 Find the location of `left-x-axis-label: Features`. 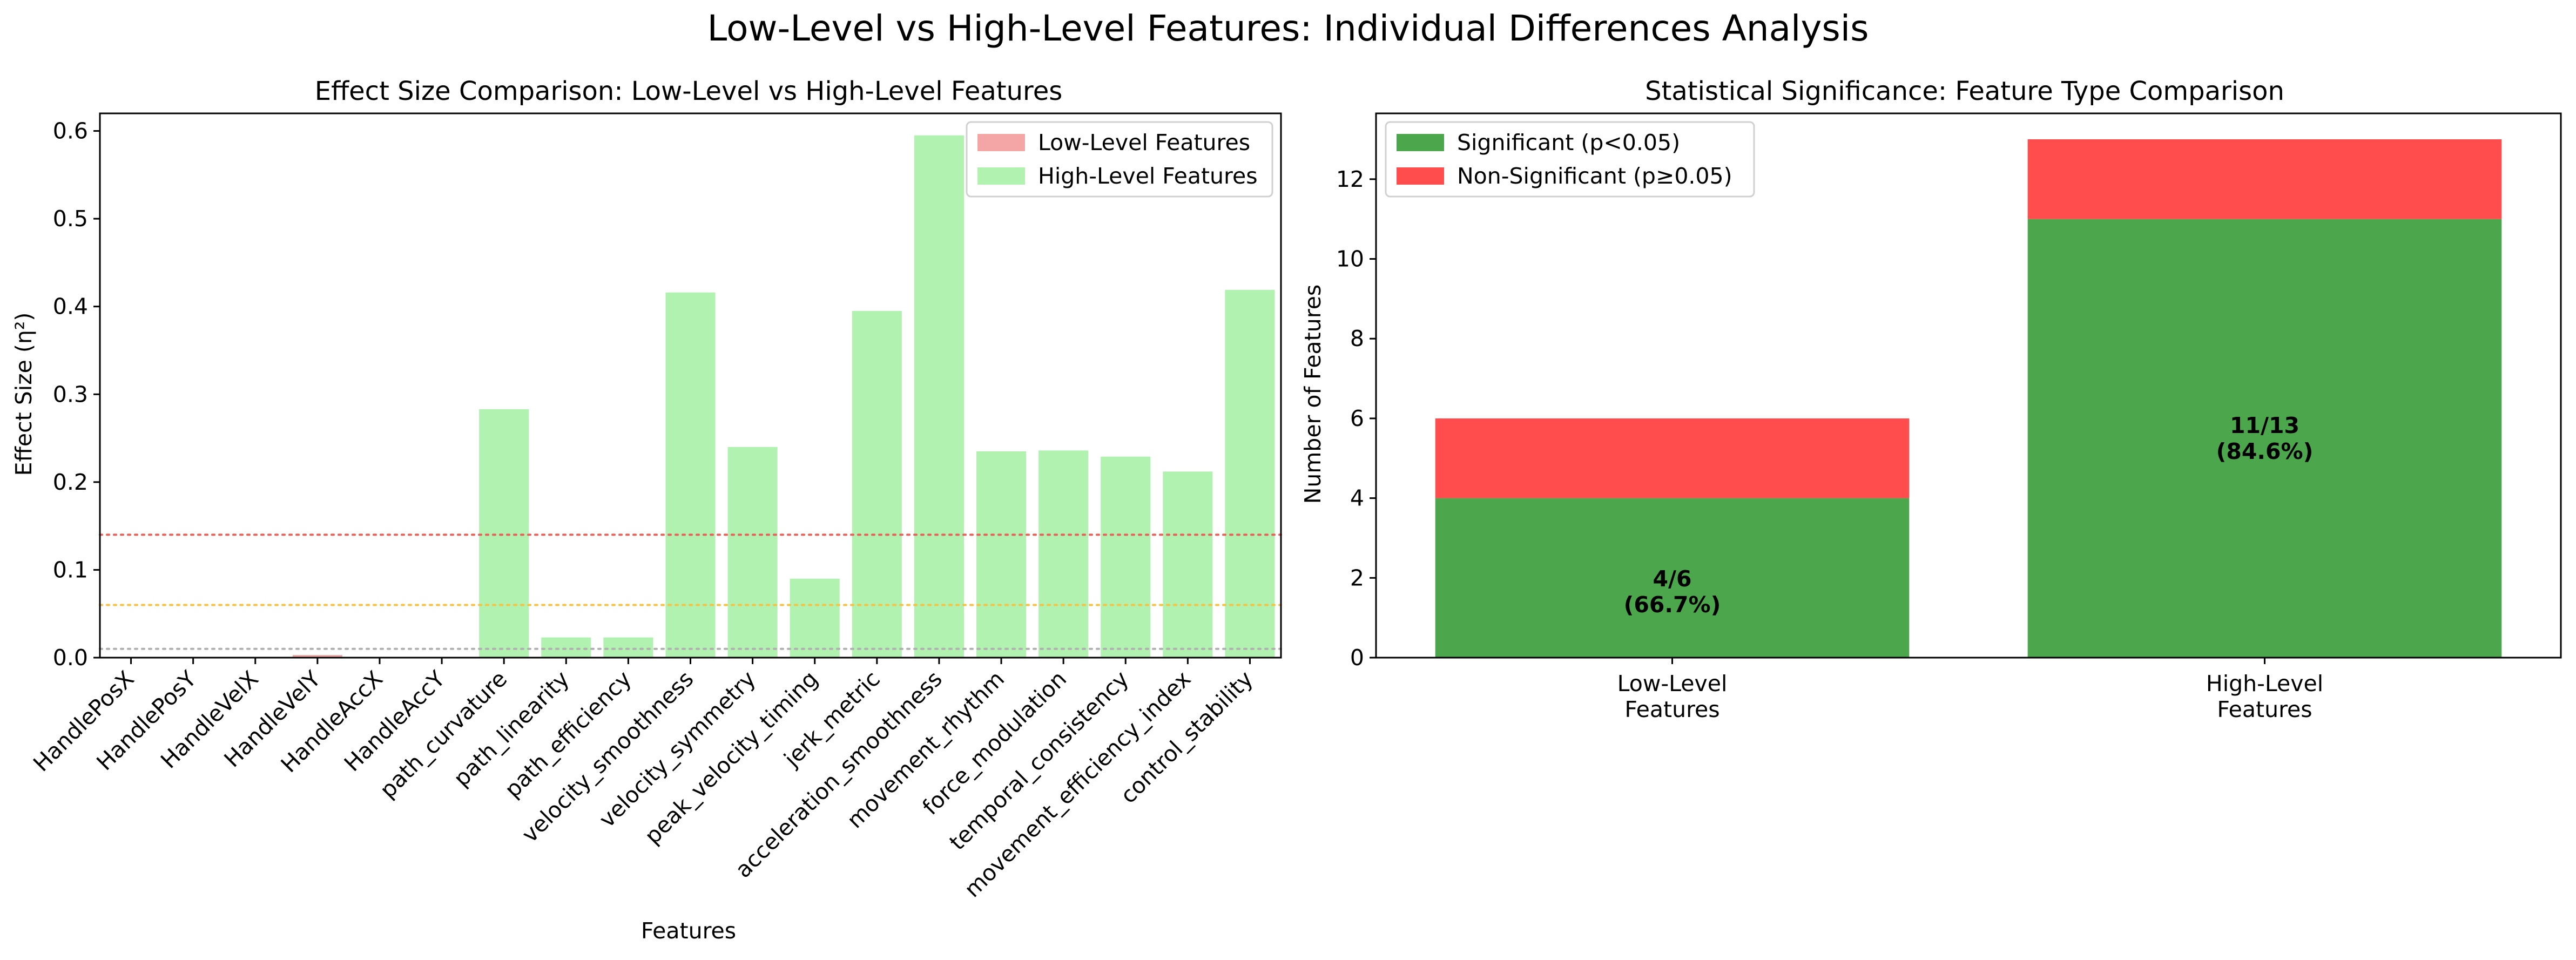

left-x-axis-label: Features is located at coordinates (688, 931).